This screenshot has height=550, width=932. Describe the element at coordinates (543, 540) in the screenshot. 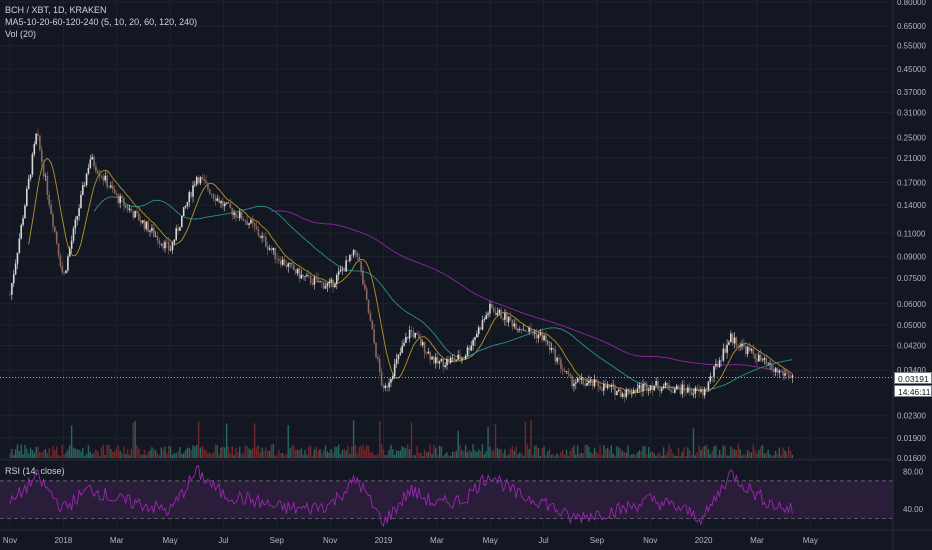

I see `time-tick-label: Jul` at that location.